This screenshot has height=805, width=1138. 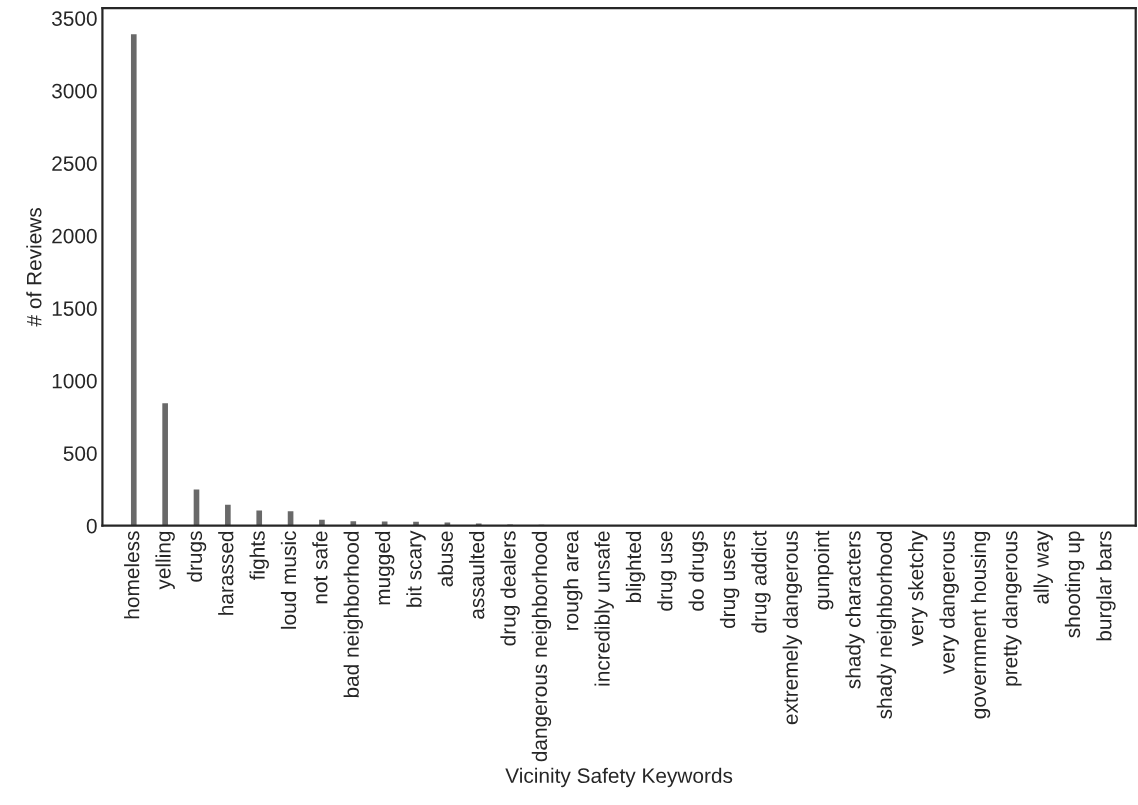 What do you see at coordinates (132, 575) in the screenshot?
I see `x-tick-label: homeless` at bounding box center [132, 575].